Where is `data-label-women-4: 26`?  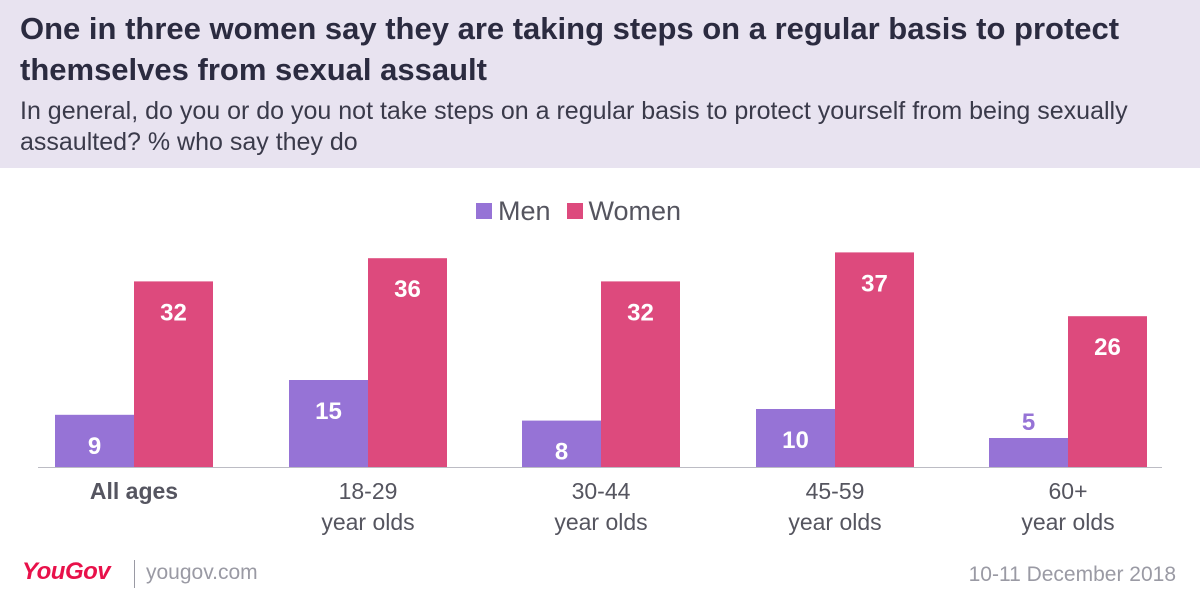 data-label-women-4: 26 is located at coordinates (1107, 347).